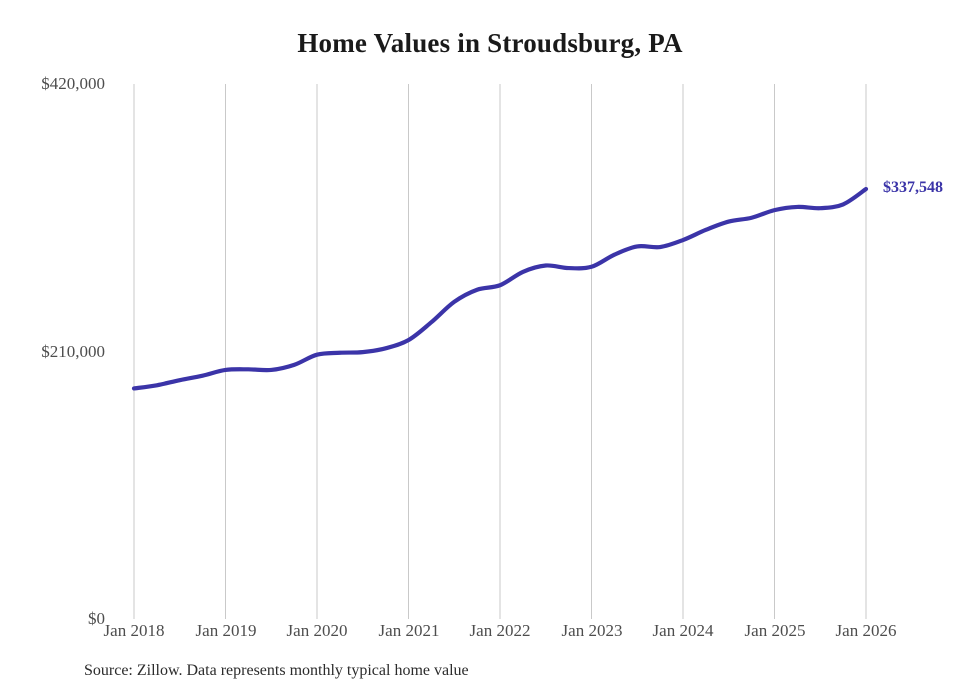 The width and height of the screenshot is (980, 699). Describe the element at coordinates (866, 630) in the screenshot. I see `x-axis-tick-jan-2026: Jan 2026` at that location.